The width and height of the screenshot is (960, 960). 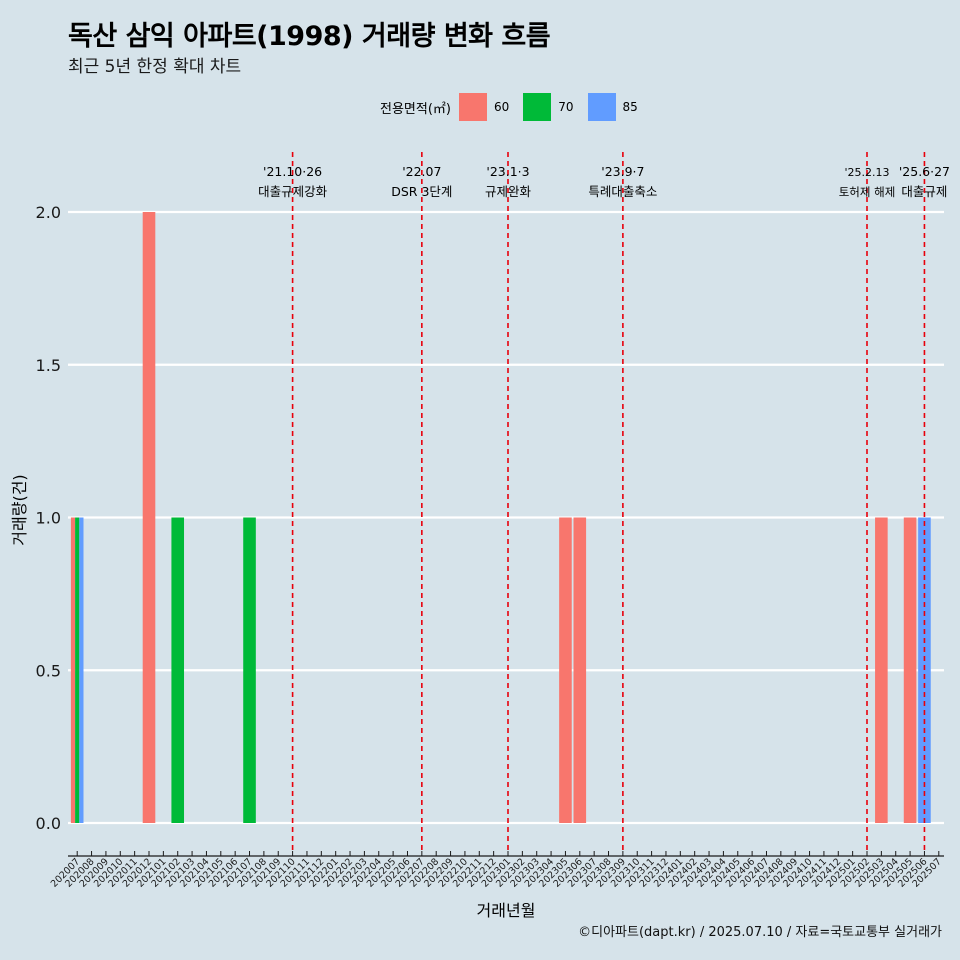 What do you see at coordinates (506, 910) in the screenshot?
I see `x-axis-label: 거래년월` at bounding box center [506, 910].